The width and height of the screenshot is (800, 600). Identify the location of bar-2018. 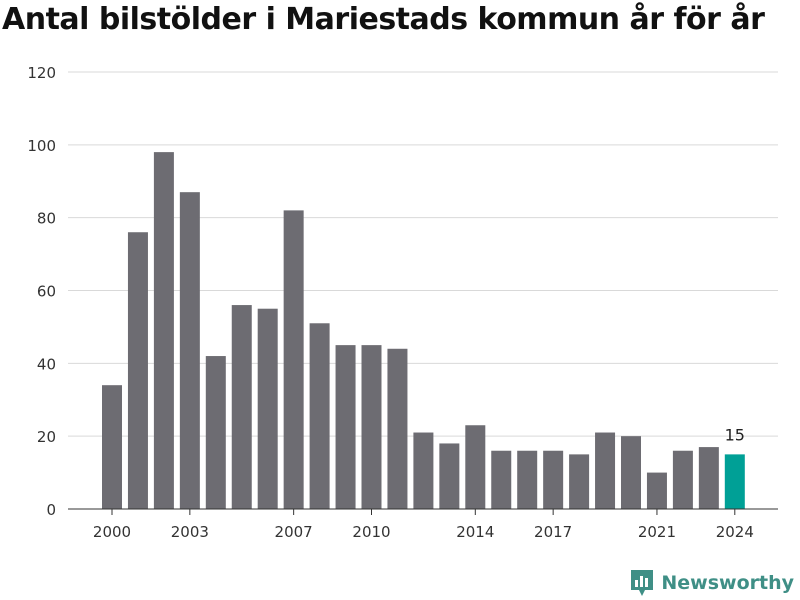
(579, 481).